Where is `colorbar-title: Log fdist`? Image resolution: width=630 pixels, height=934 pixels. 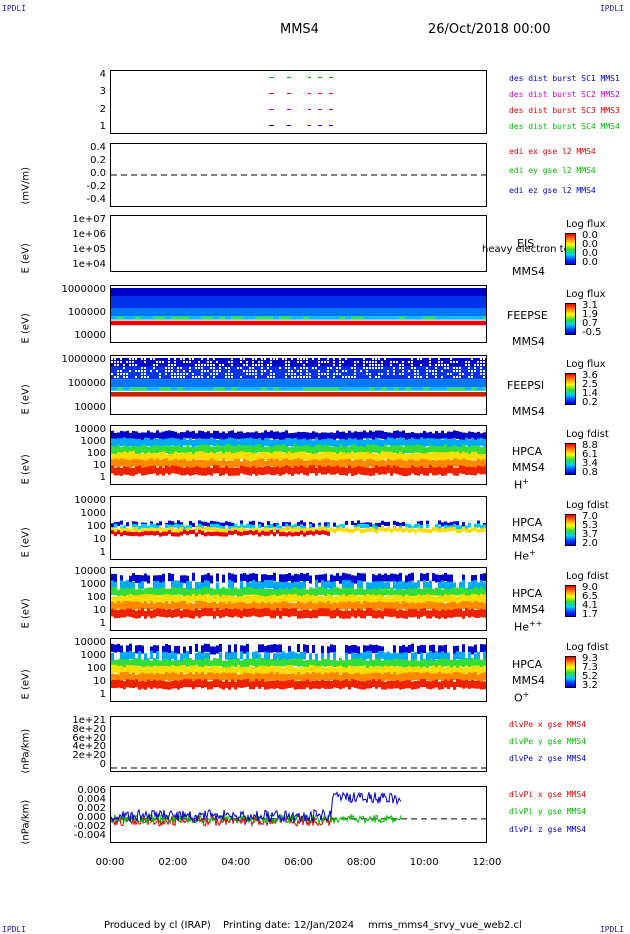
colorbar-title: Log fdist is located at coordinates (587, 647).